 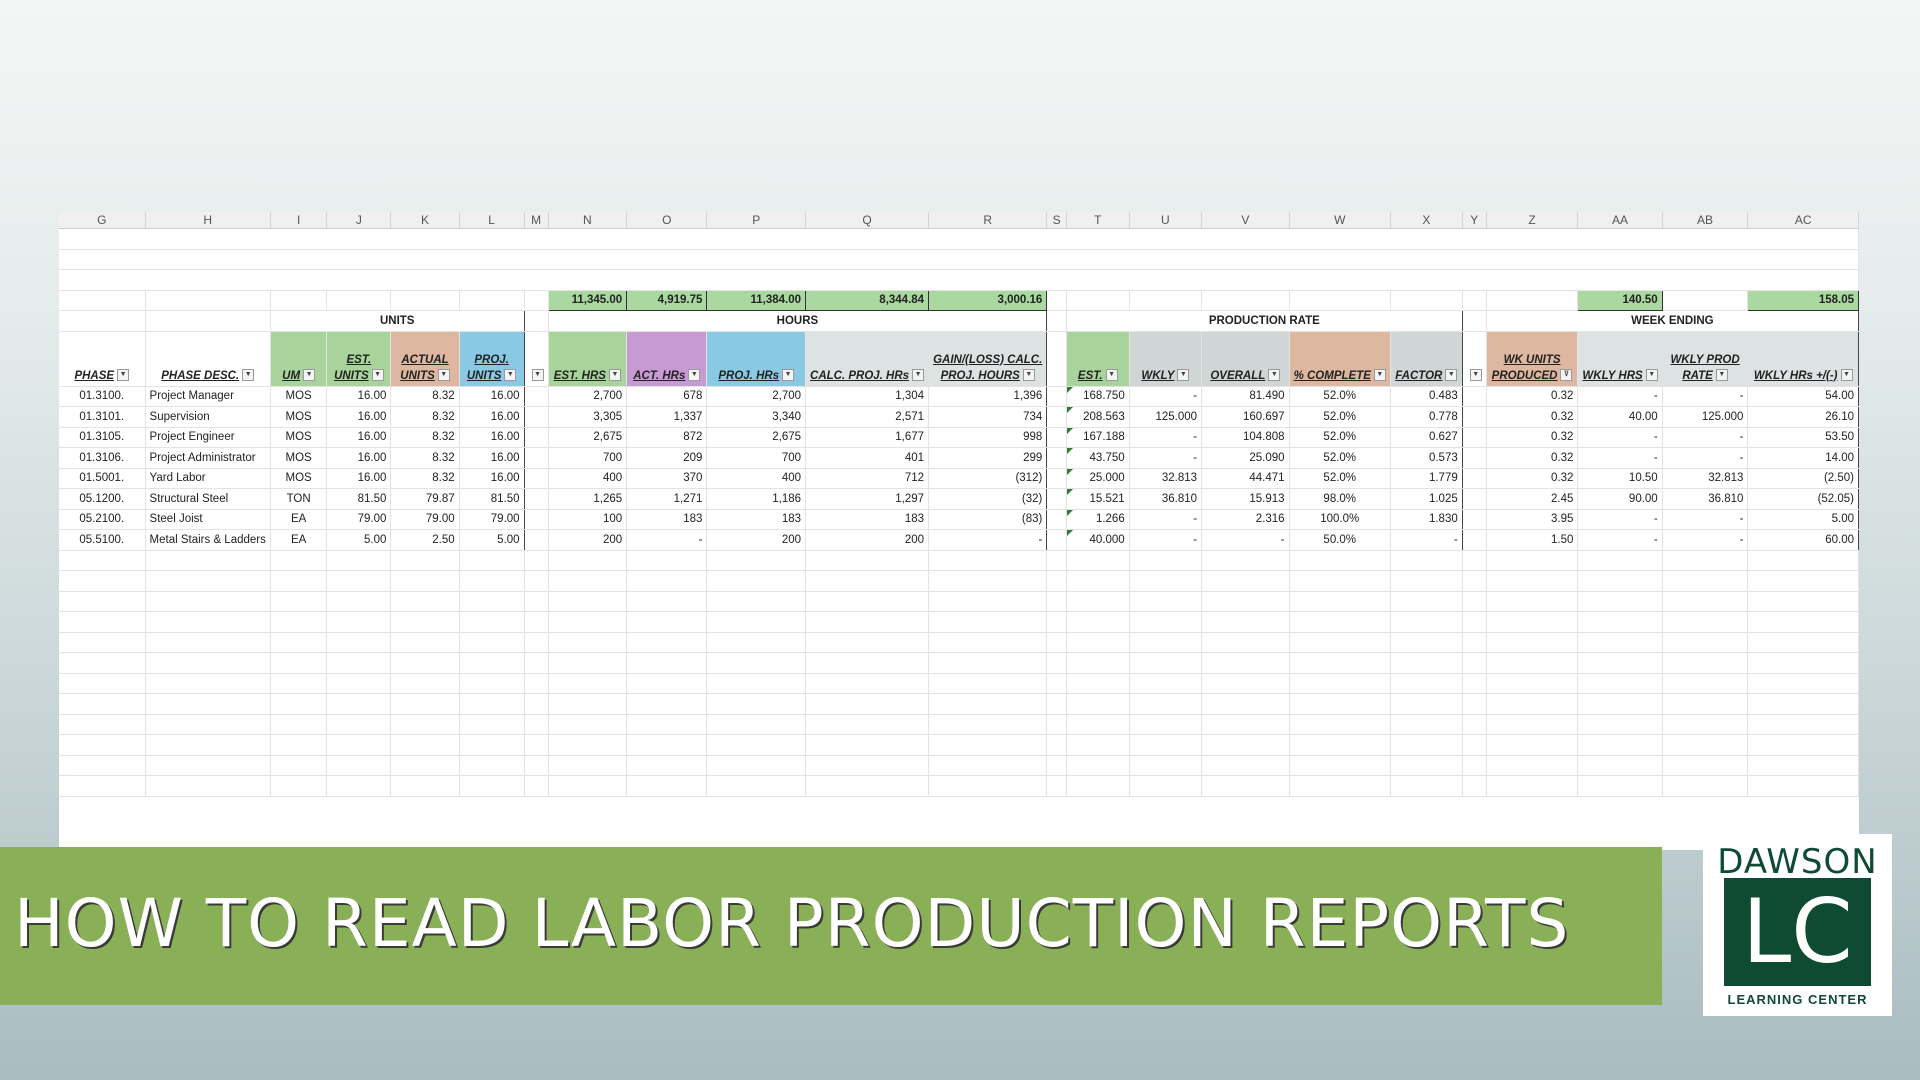 I want to click on cell-calc-proj-hrs: 200, so click(x=867, y=540).